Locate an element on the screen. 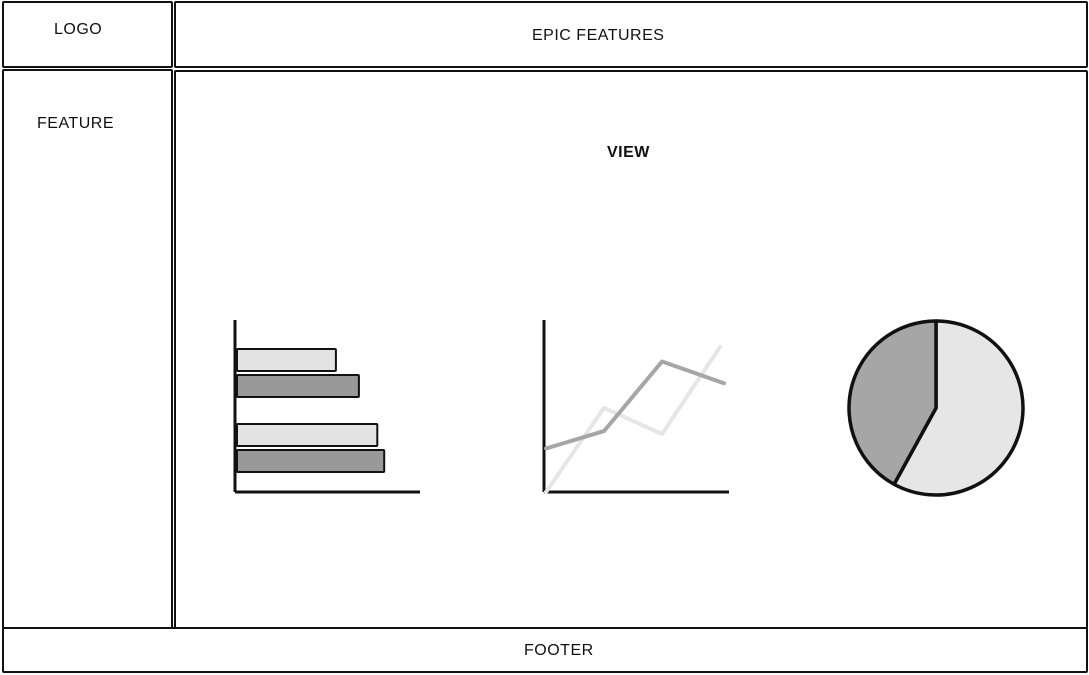 This screenshot has height=675, width=1089. logo-box: LOGO is located at coordinates (87, 34).